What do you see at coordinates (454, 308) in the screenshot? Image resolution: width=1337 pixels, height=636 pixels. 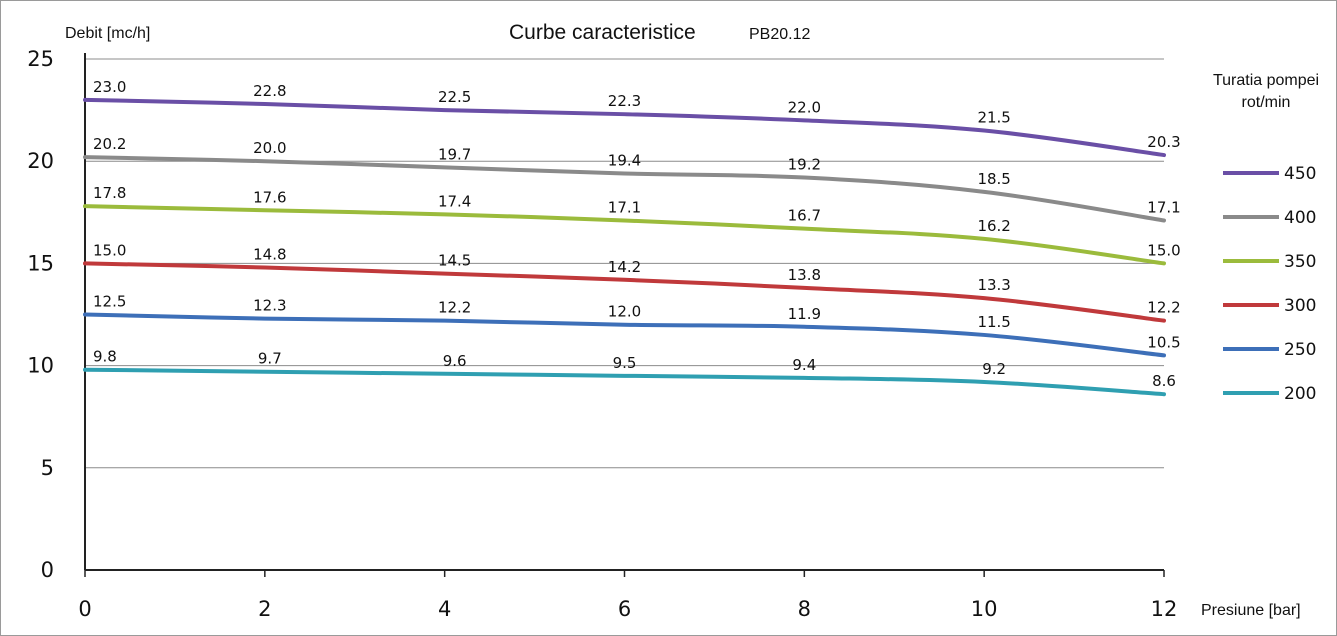 I see `data-label-250-x4: 12.2` at bounding box center [454, 308].